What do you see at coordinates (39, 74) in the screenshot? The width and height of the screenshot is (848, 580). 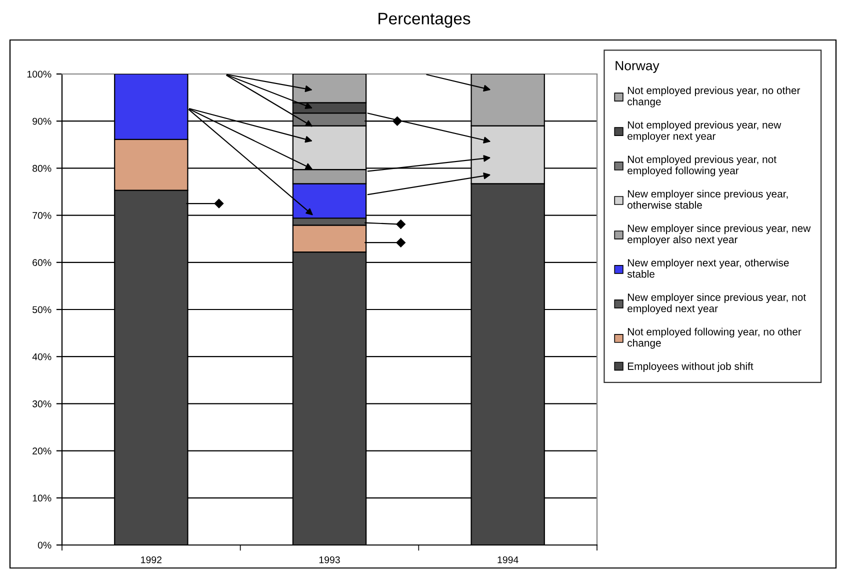 I see `y-tick-label: 100%` at bounding box center [39, 74].